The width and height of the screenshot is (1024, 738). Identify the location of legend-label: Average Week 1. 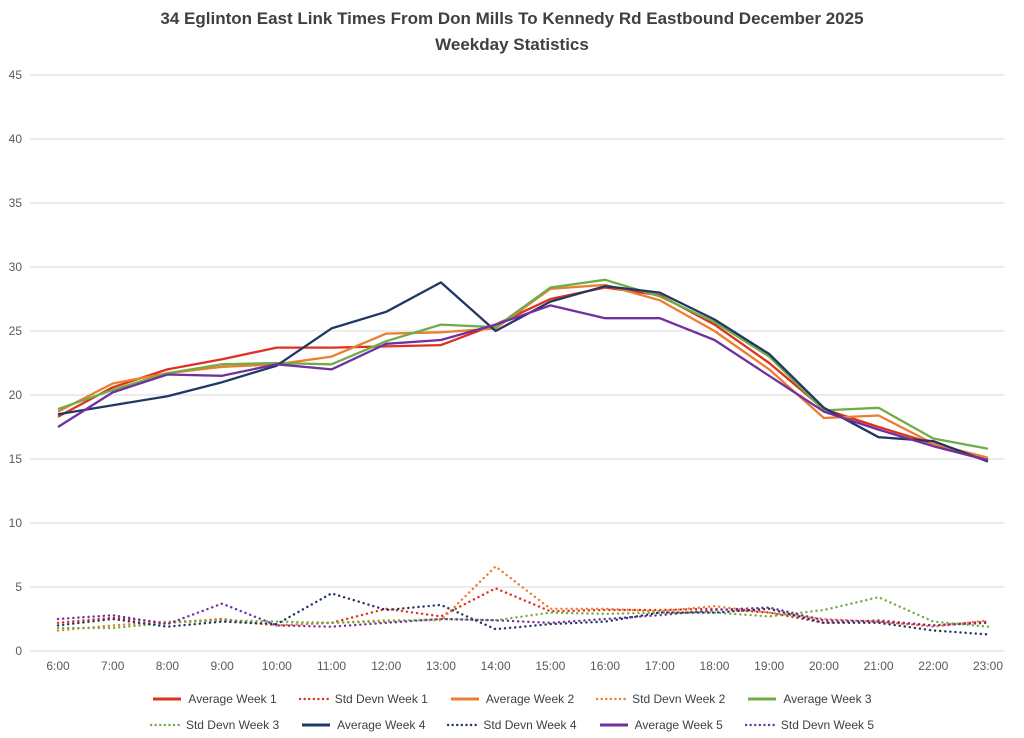
(232, 699).